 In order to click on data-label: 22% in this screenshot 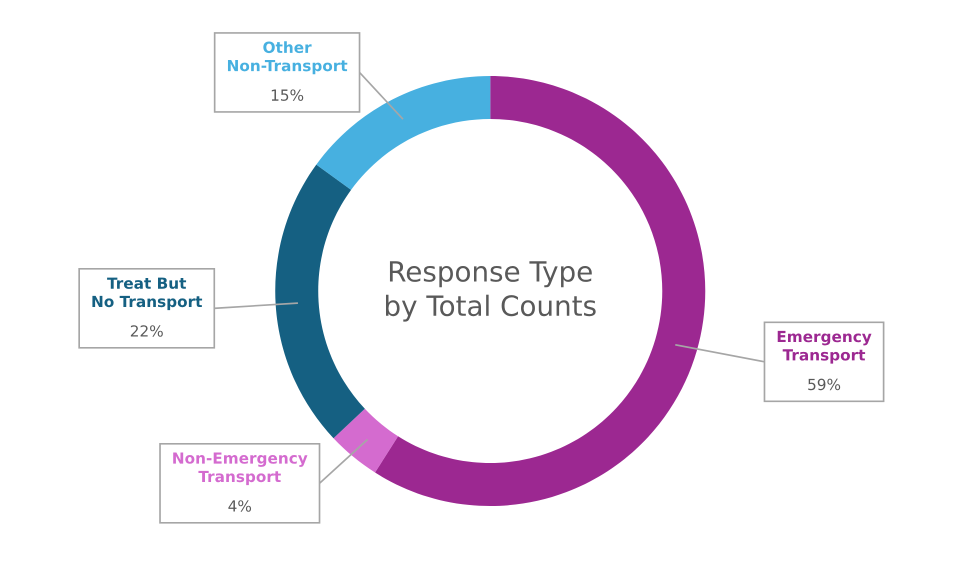, I will do `click(146, 331)`.